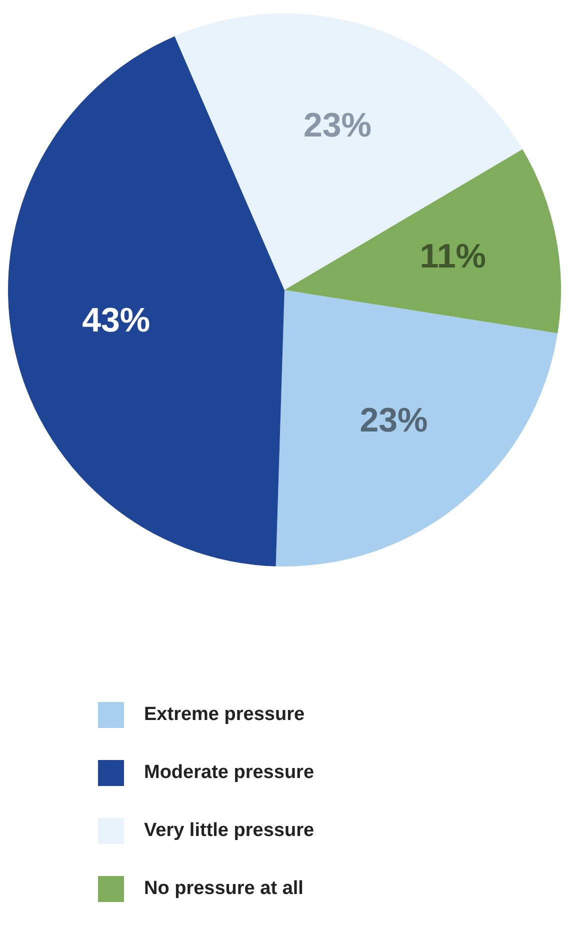 Image resolution: width=569 pixels, height=933 pixels. Describe the element at coordinates (116, 321) in the screenshot. I see `data-label: 43%` at that location.